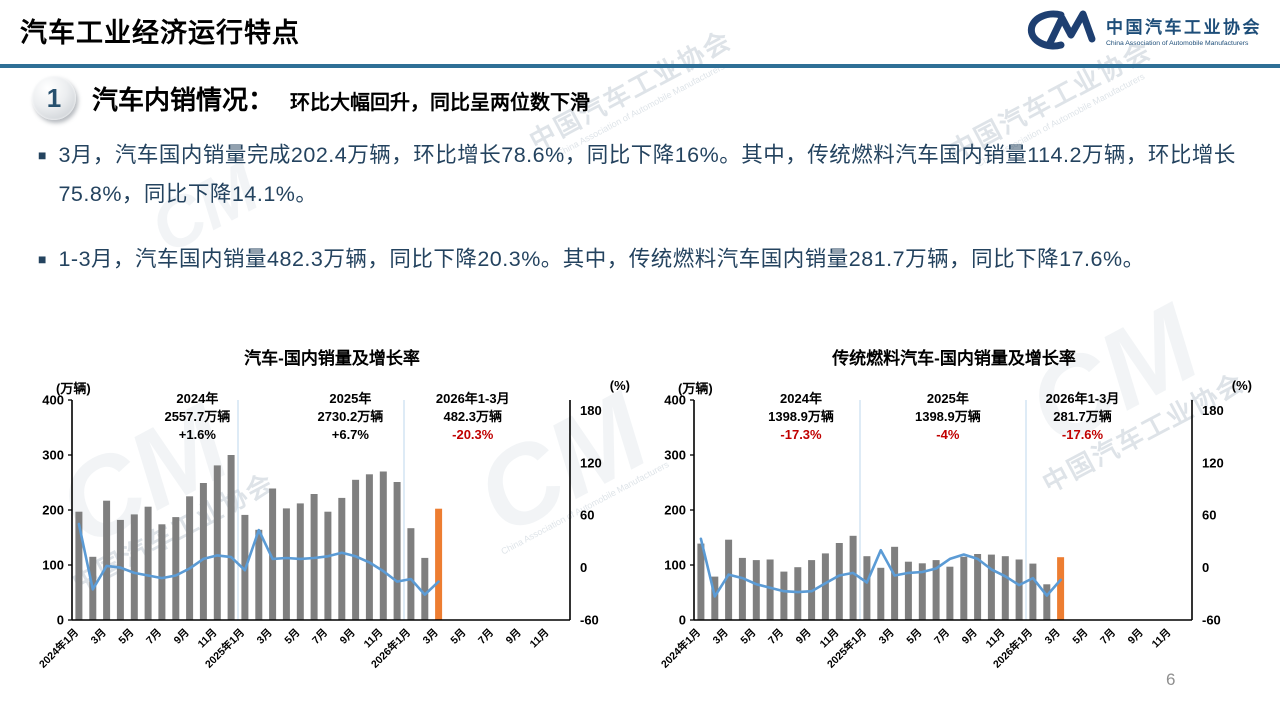 This screenshot has height=719, width=1280. I want to click on title-divider, so click(640, 66).